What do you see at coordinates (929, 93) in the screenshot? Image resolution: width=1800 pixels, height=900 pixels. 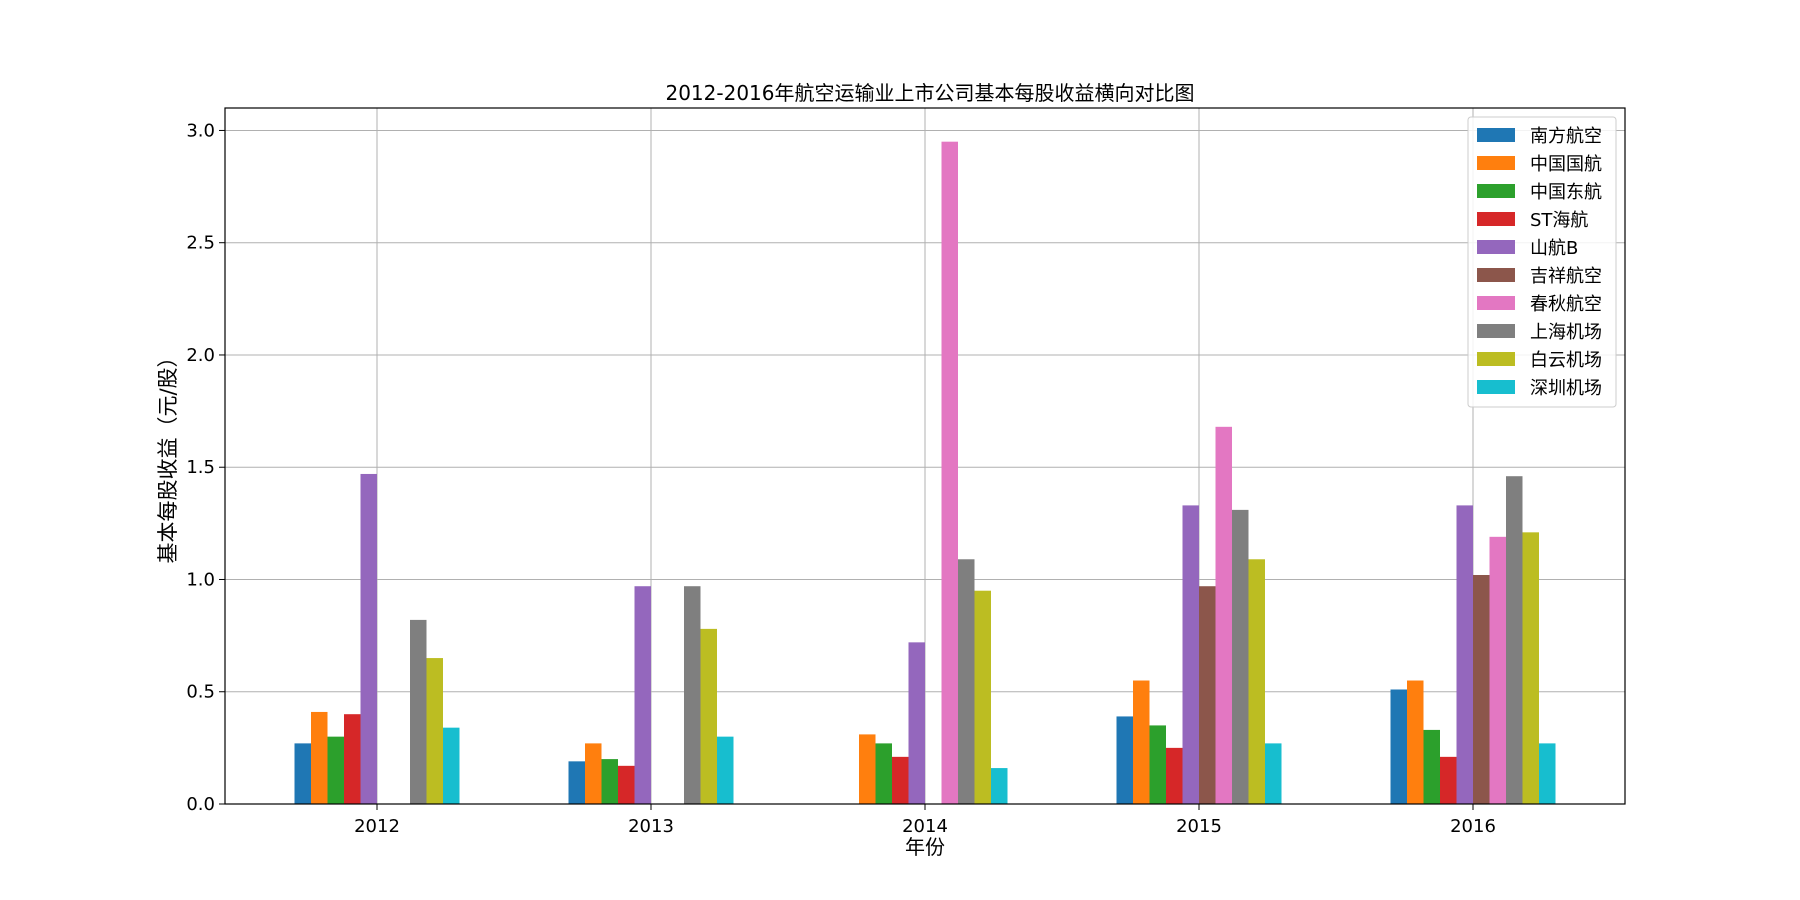 I see `chart-title: 2012-2016年航空运输业上市公司基本每股收益横向对比图` at bounding box center [929, 93].